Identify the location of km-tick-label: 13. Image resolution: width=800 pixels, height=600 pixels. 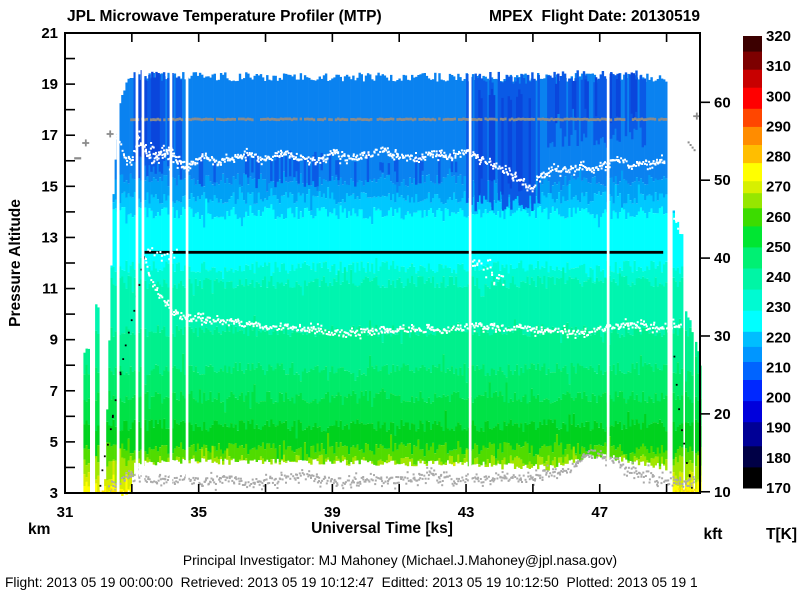
(49, 237).